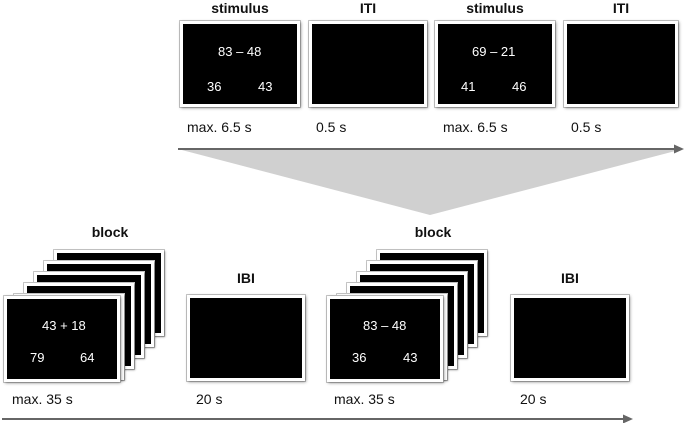 Image resolution: width=685 pixels, height=423 pixels. I want to click on right-answer-option: 64, so click(87, 357).